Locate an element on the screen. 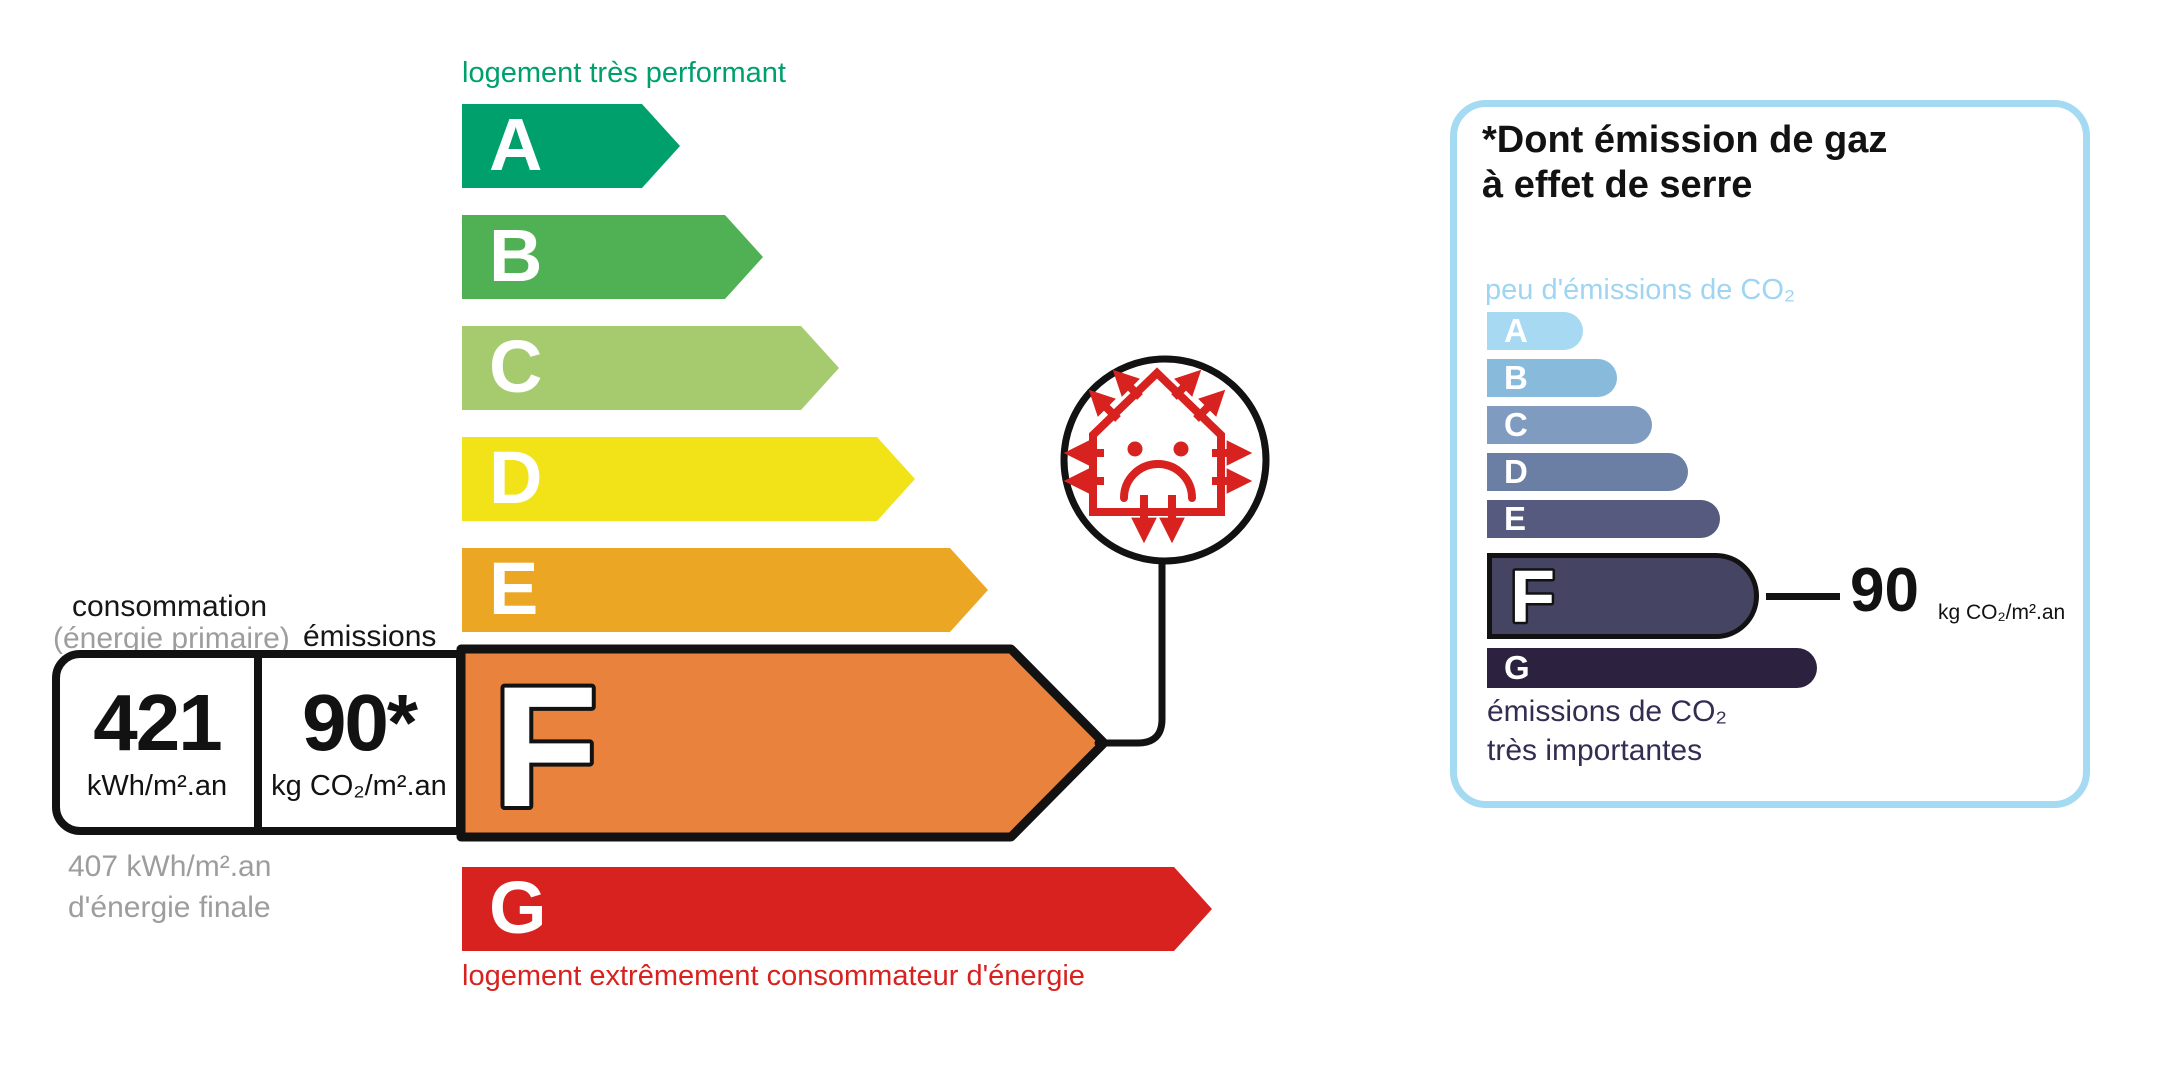 This screenshot has width=2170, height=1079. connector-line is located at coordinates (1130, 652).